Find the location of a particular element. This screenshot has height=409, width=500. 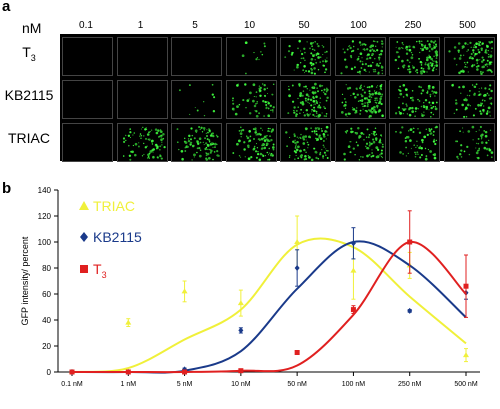

y-axis-label: GFP intensity/ percent is located at coordinates (25, 280).